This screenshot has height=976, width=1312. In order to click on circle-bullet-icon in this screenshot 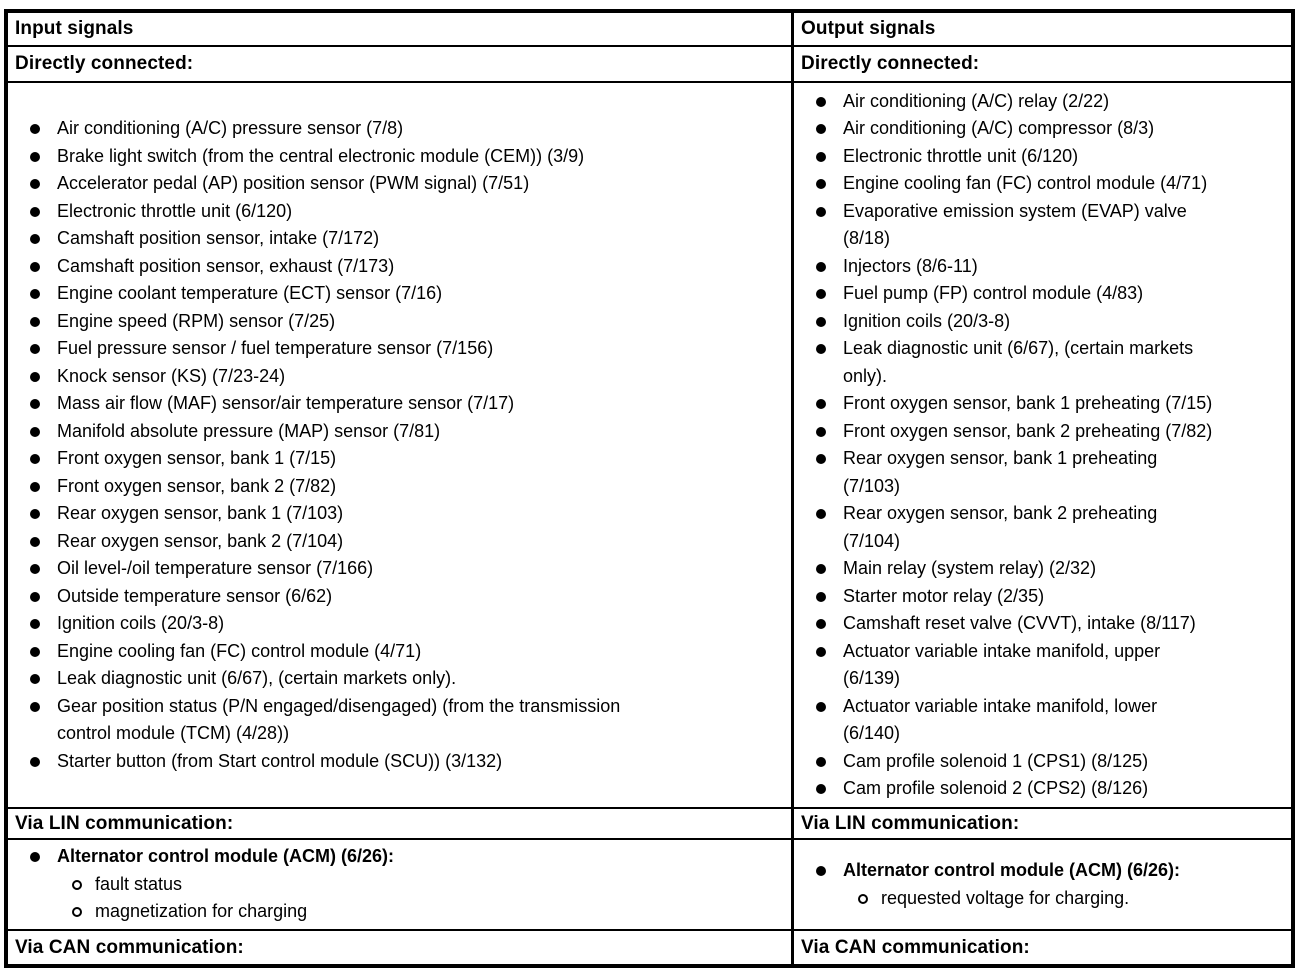, I will do `click(863, 898)`.